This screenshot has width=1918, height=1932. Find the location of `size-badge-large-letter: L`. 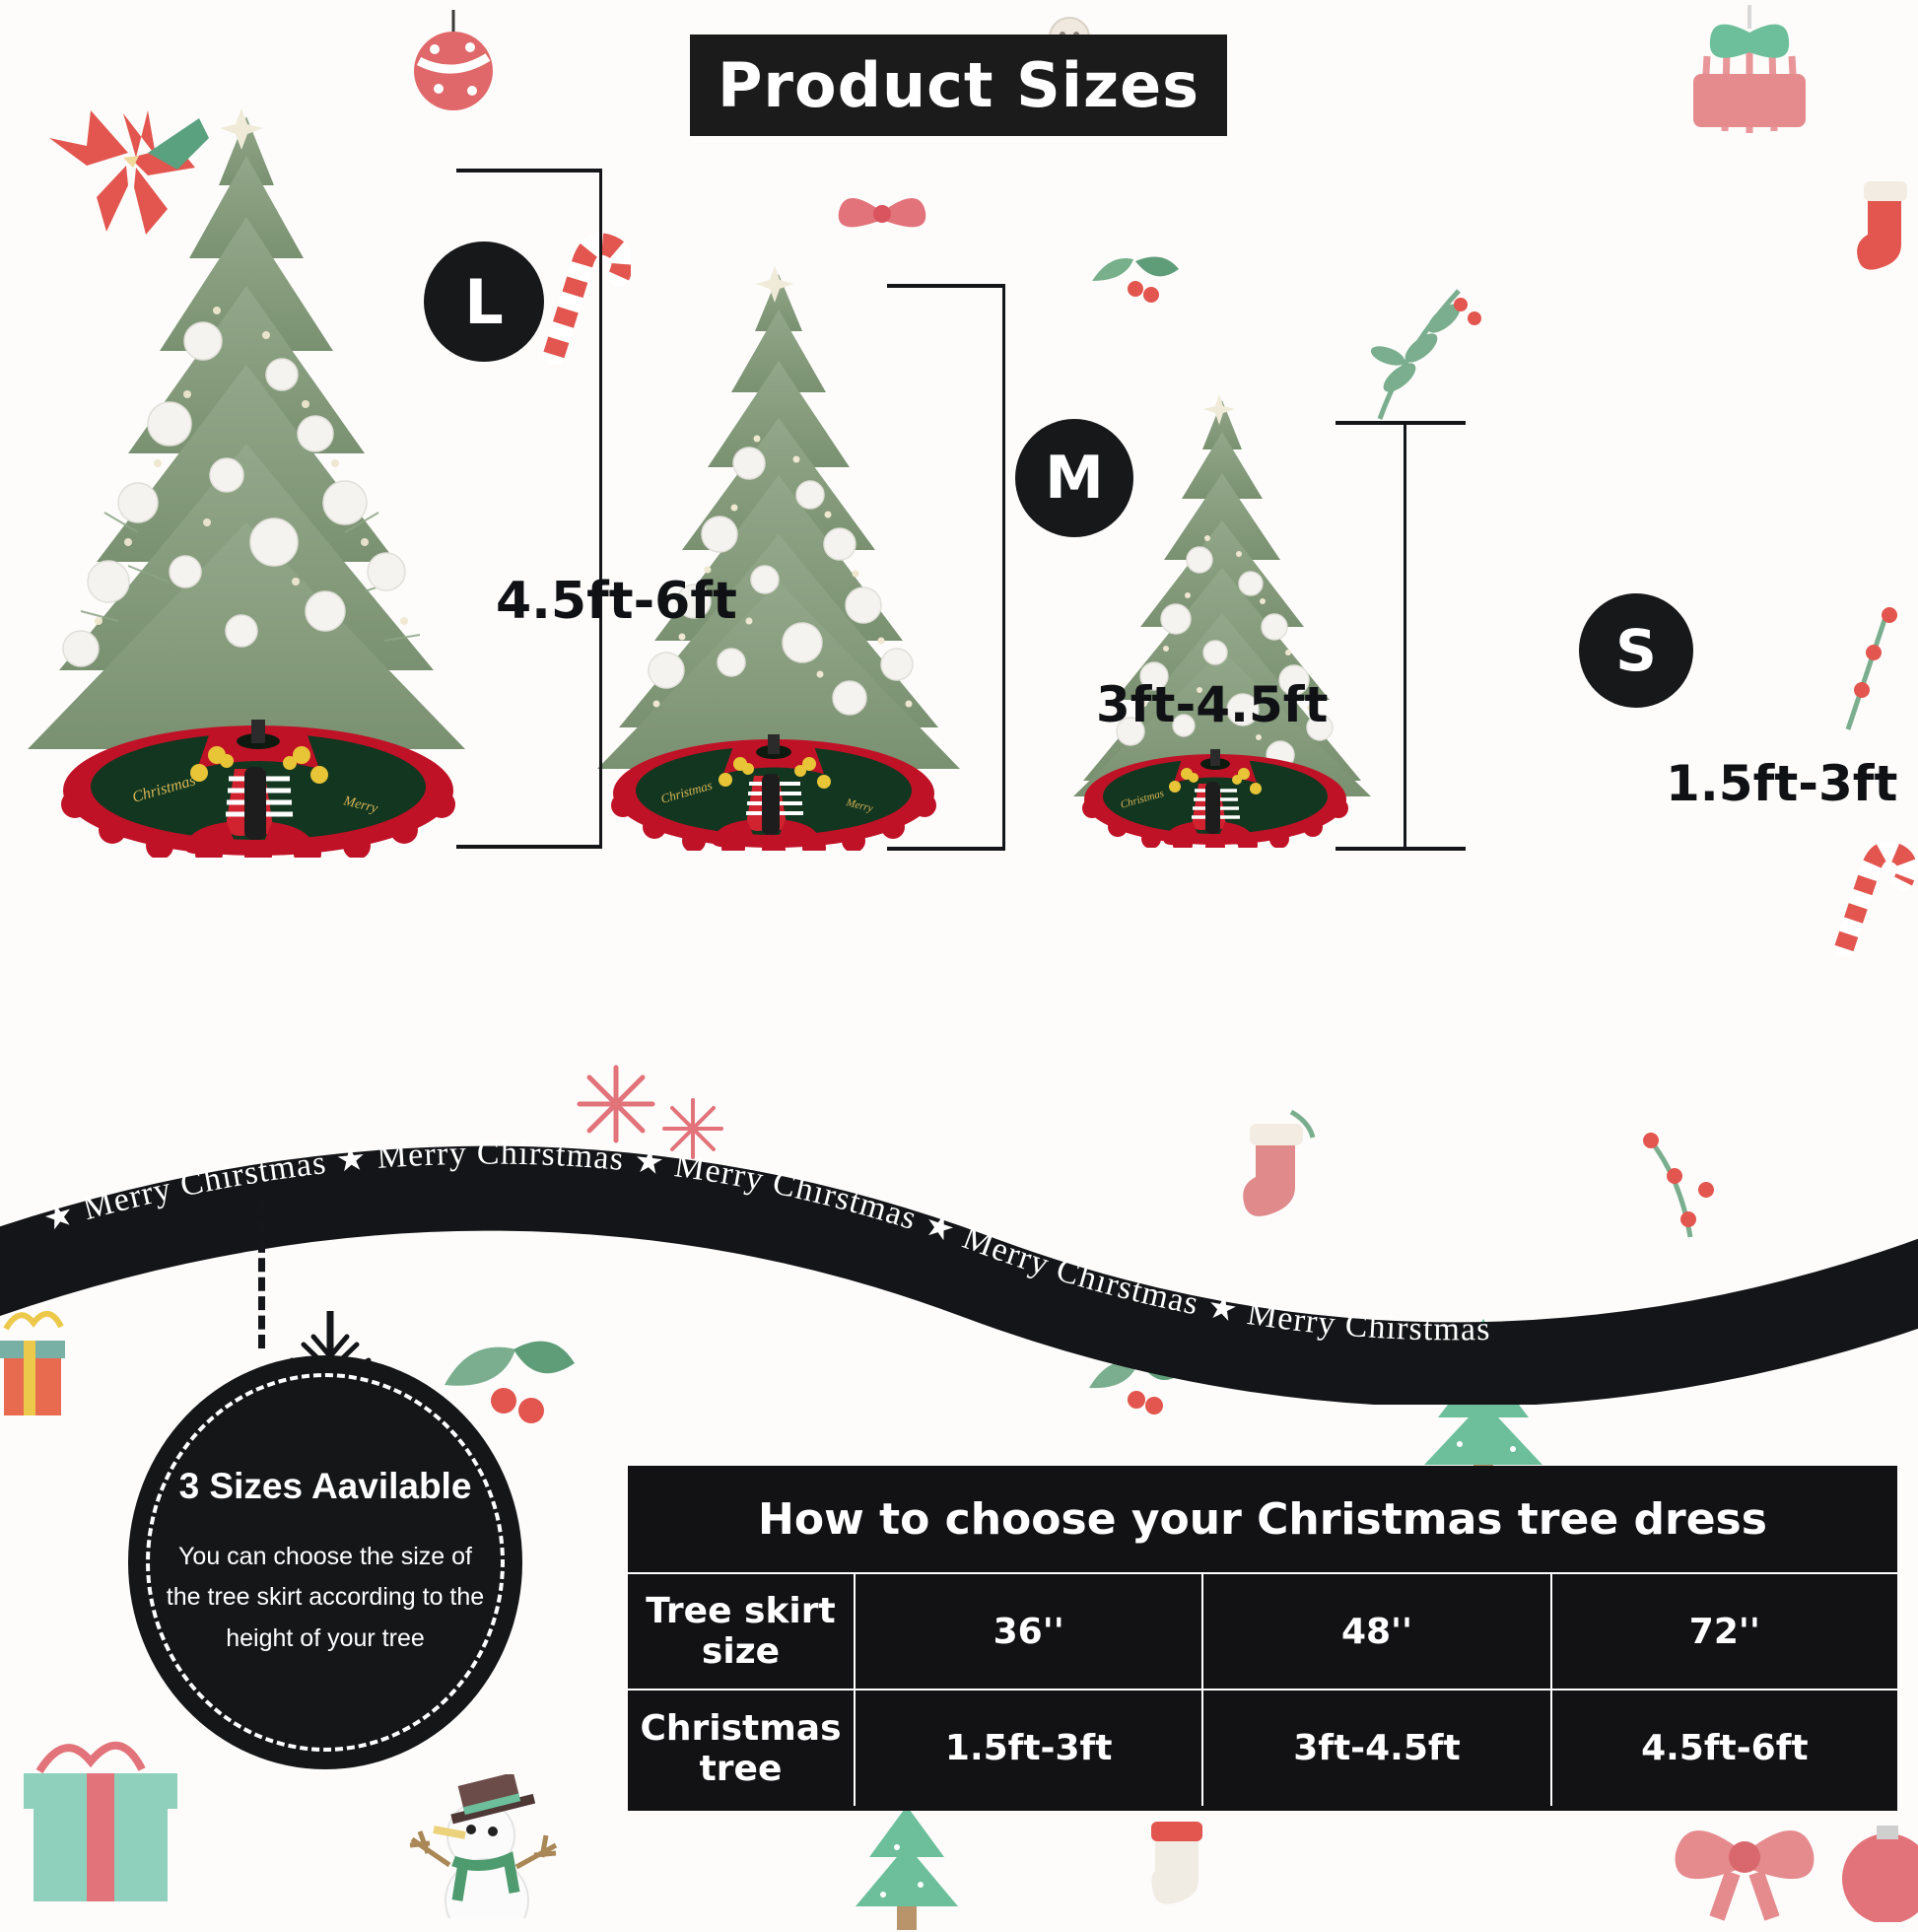

size-badge-large-letter: L is located at coordinates (484, 301).